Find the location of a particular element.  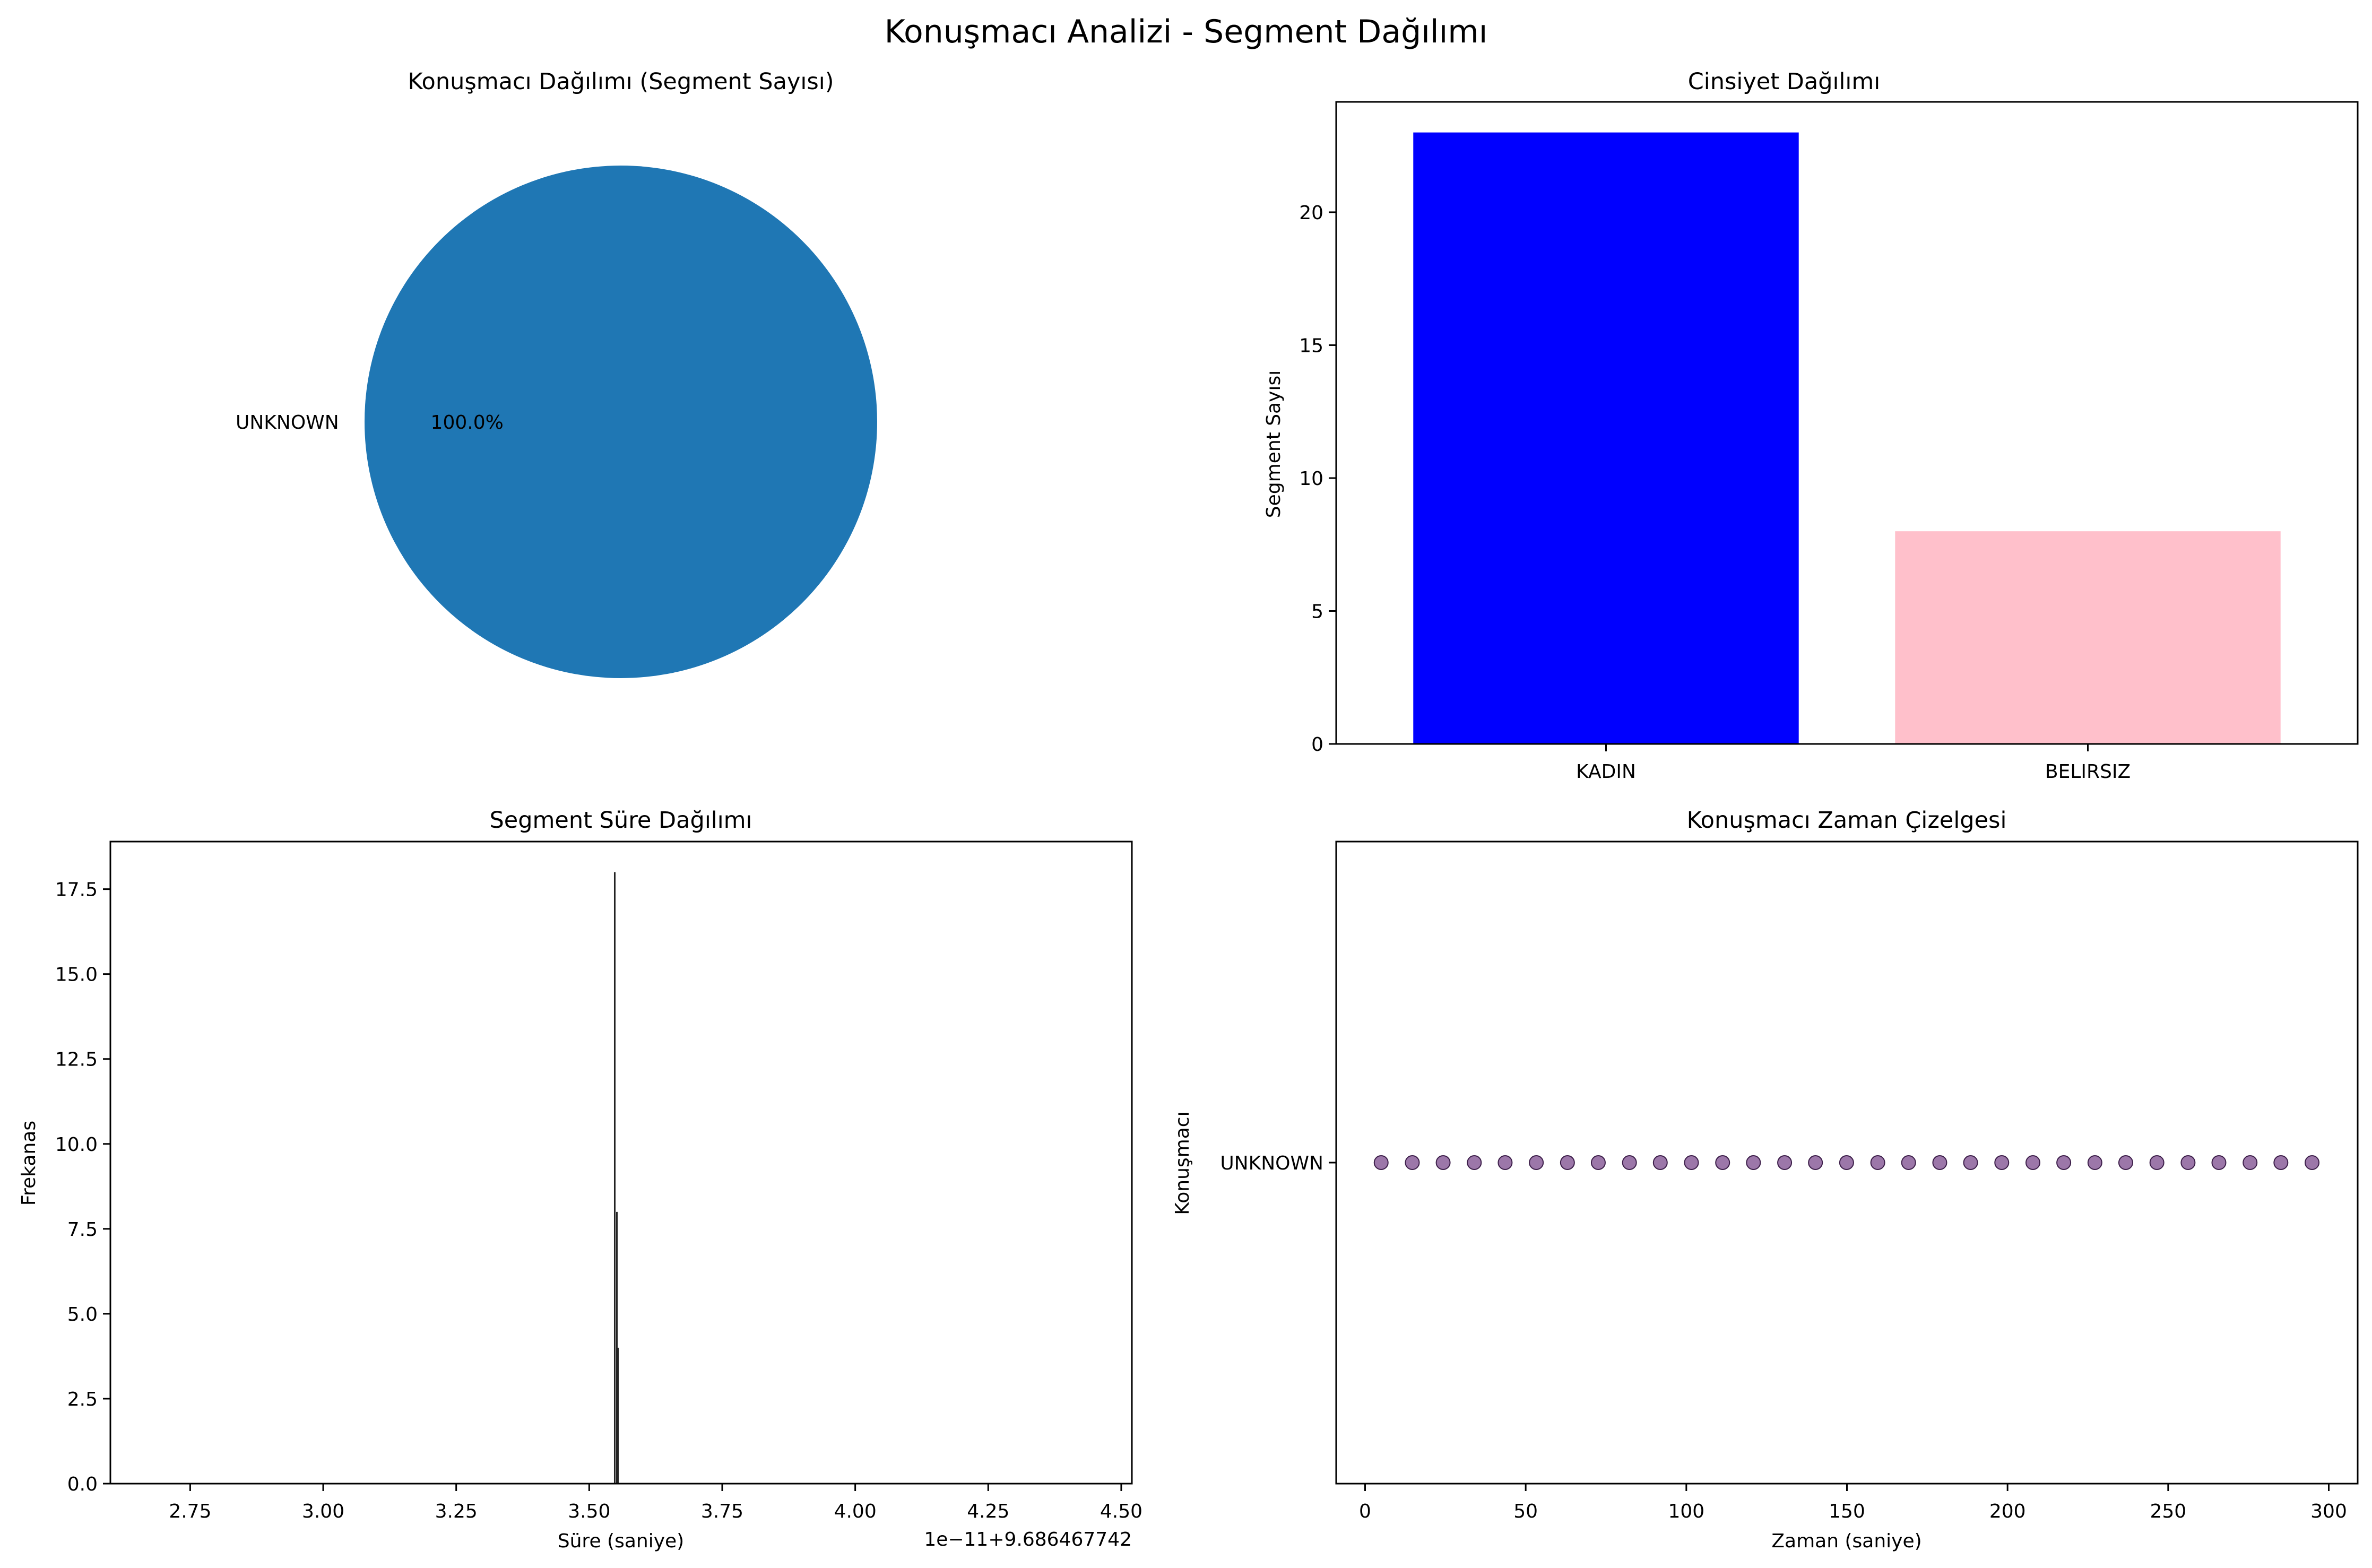

x-tick-label: KADIN is located at coordinates (1606, 772).